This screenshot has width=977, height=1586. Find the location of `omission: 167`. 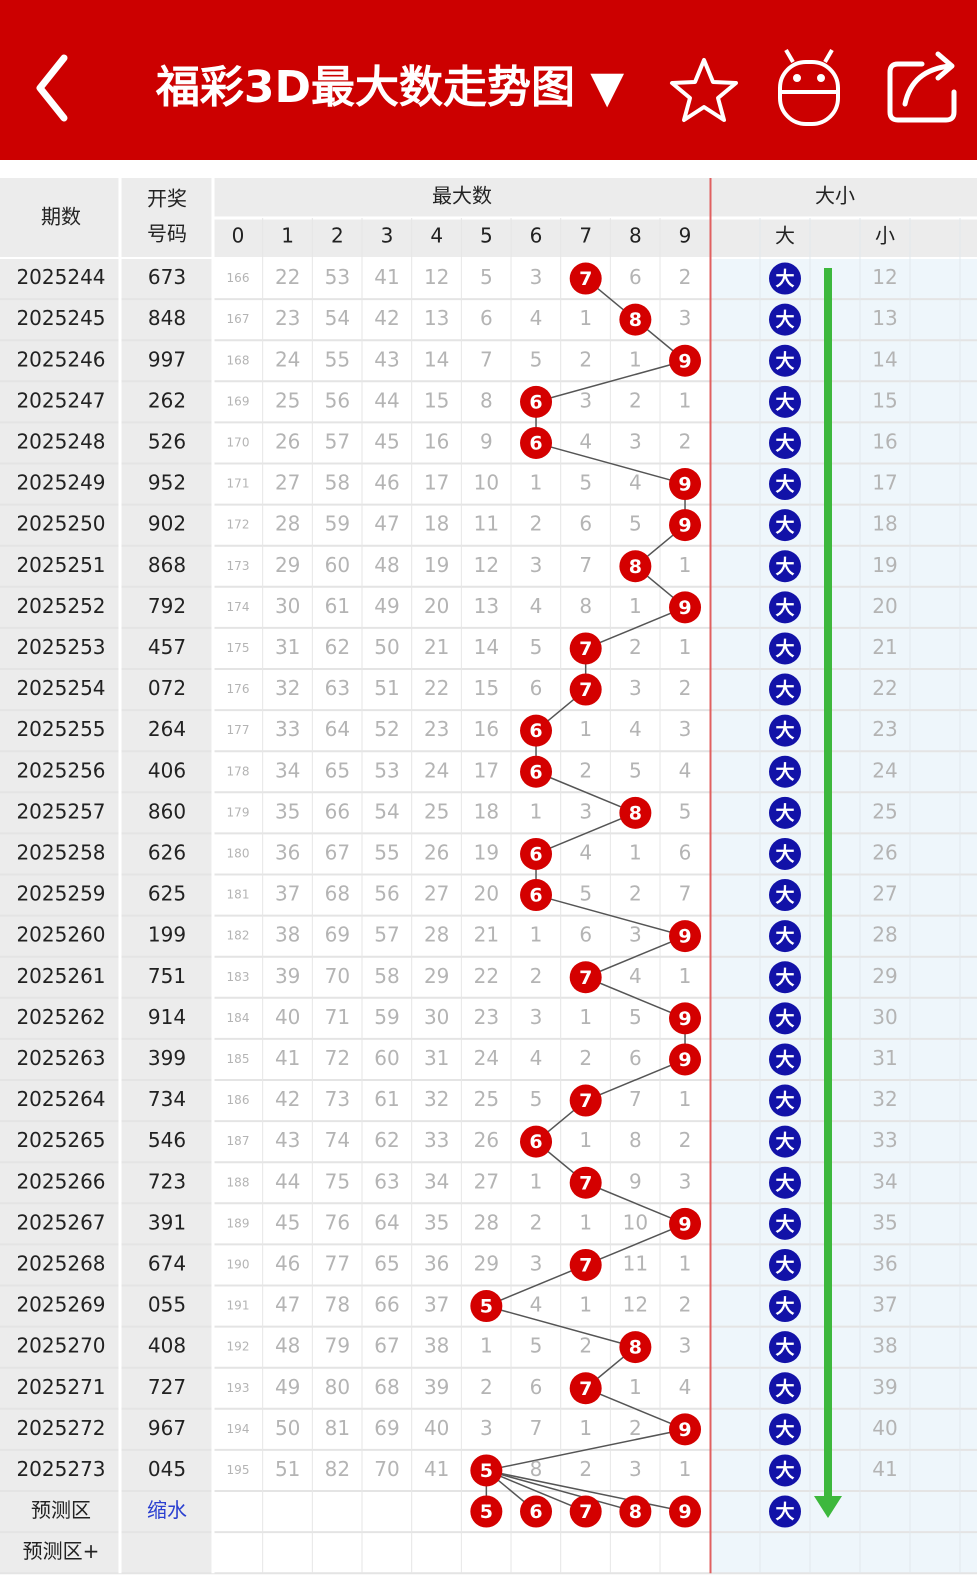

omission: 167 is located at coordinates (238, 319).